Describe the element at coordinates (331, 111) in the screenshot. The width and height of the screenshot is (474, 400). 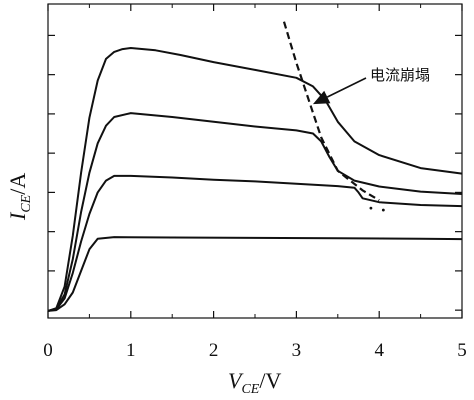
I see `collapse-boundary-line` at that location.